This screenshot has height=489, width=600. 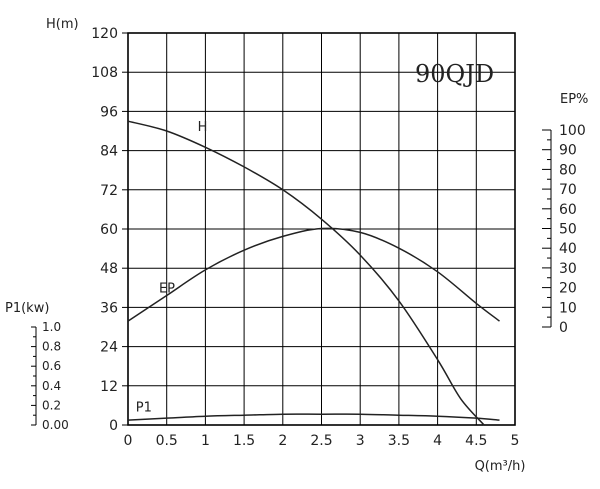 I want to click on efficiency-tick-label: 20, so click(x=568, y=289).